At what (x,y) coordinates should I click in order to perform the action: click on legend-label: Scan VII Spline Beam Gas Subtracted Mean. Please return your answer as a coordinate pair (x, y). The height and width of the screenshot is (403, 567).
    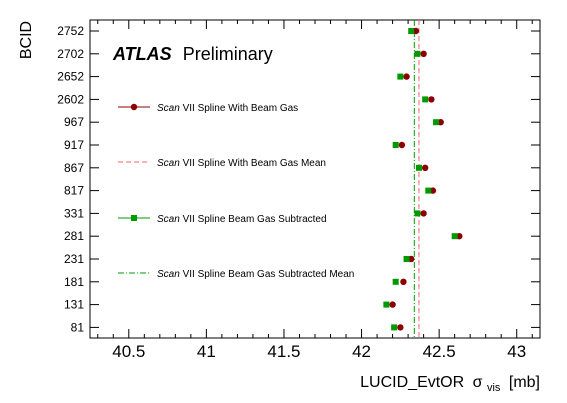
    Looking at the image, I should click on (255, 274).